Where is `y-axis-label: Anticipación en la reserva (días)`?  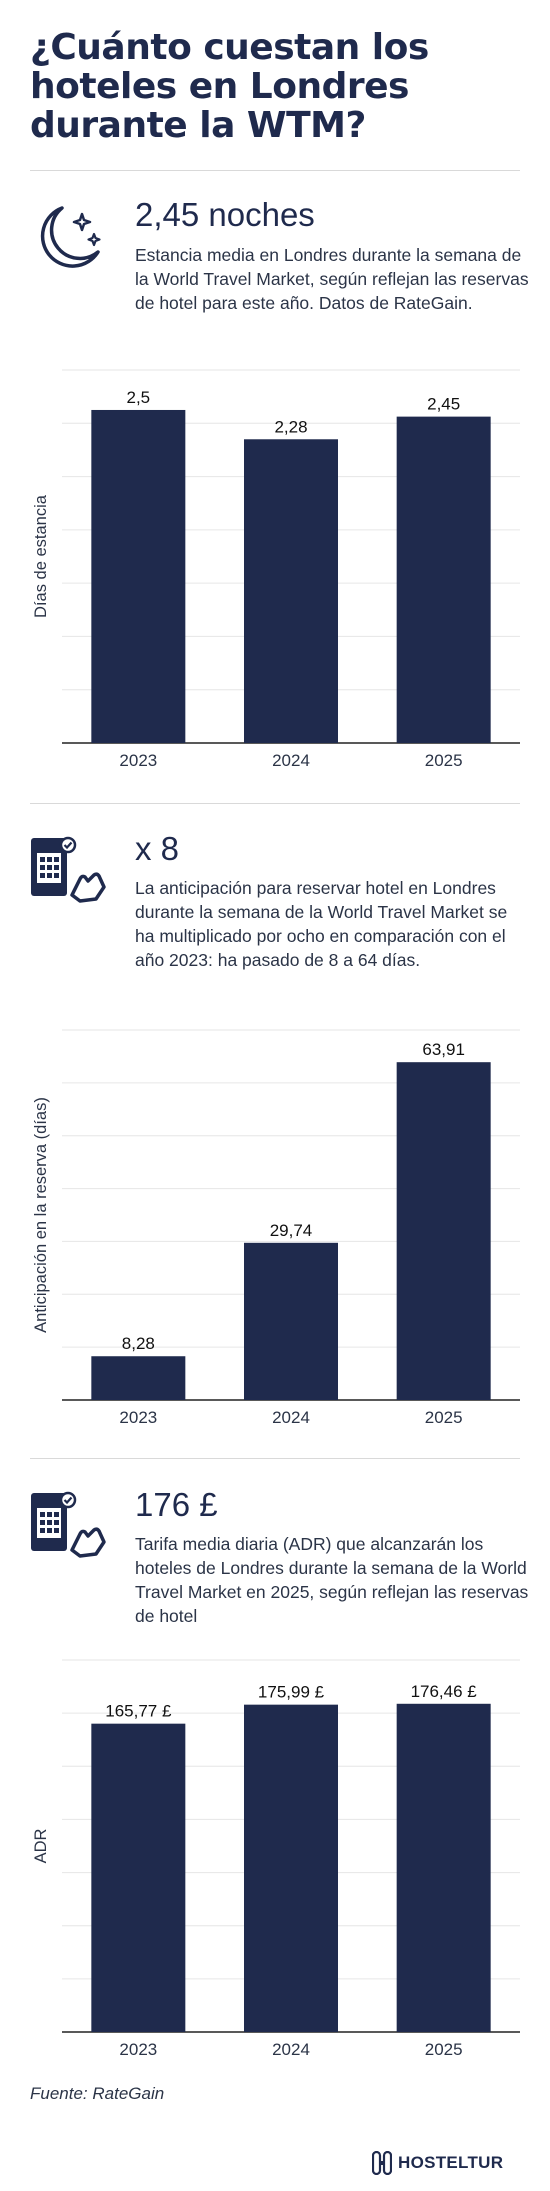 y-axis-label: Anticipación en la reserva (días) is located at coordinates (41, 1215).